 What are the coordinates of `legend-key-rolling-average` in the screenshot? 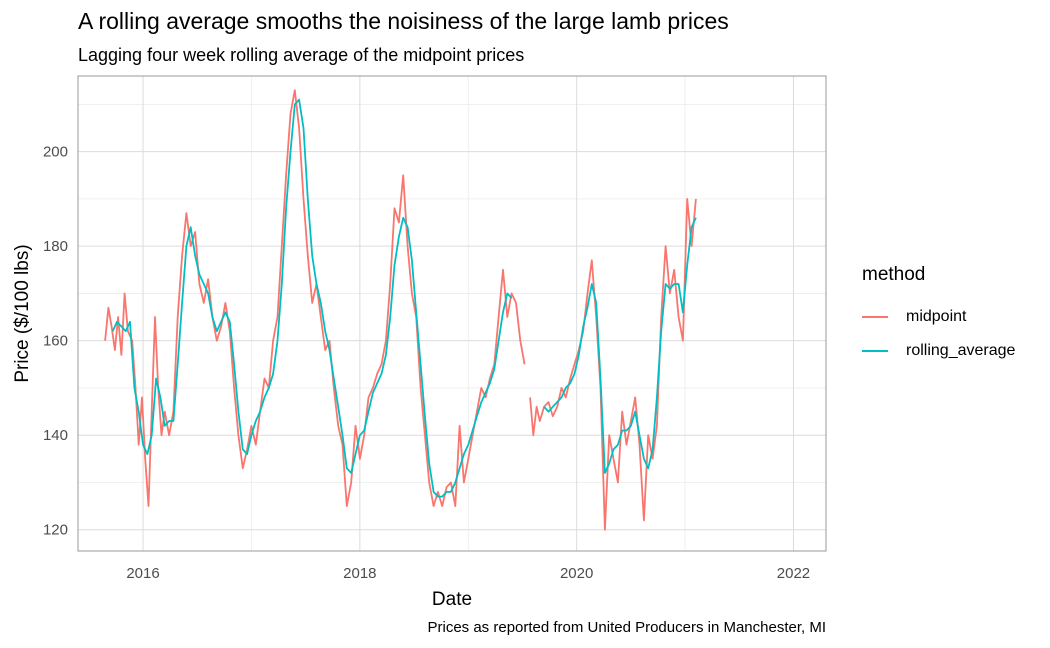 It's located at (875, 351).